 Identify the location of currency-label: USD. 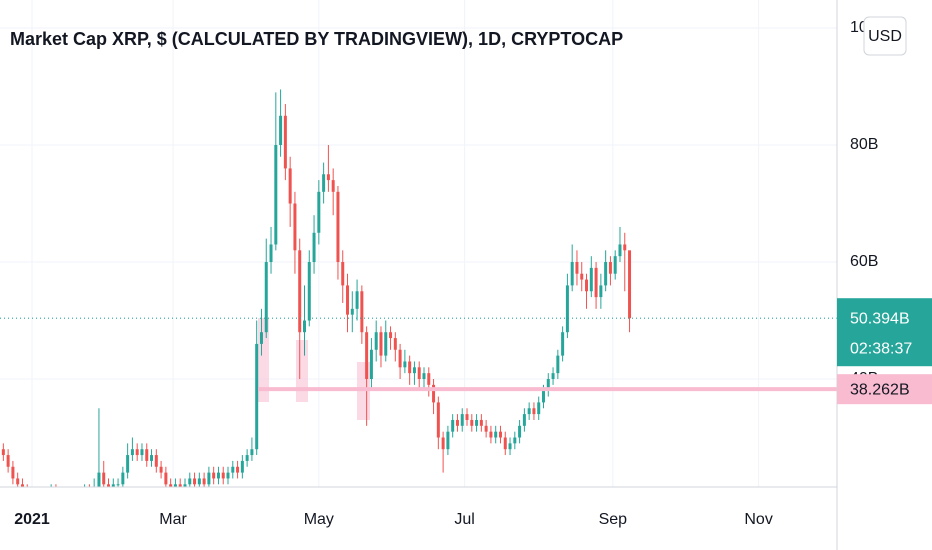
(885, 36).